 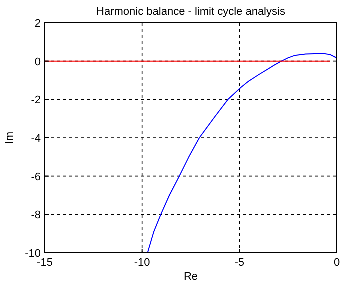 What do you see at coordinates (191, 277) in the screenshot?
I see `x-axis-title: Re` at bounding box center [191, 277].